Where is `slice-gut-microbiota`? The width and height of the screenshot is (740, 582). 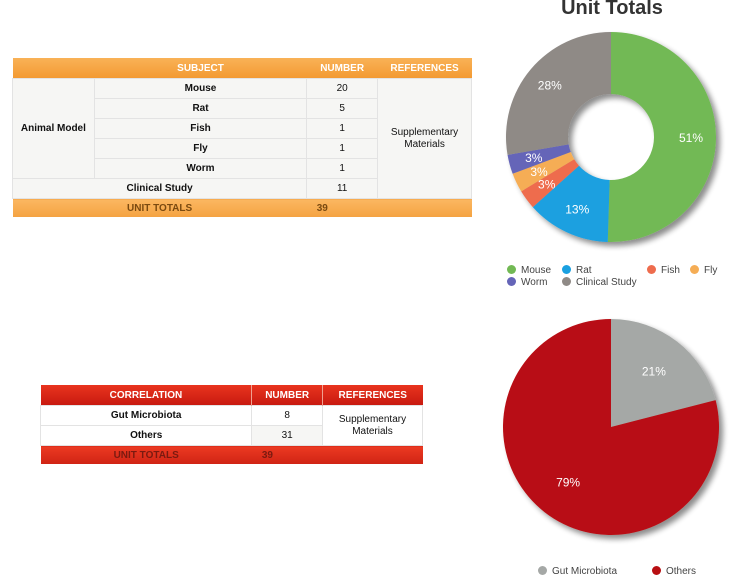 slice-gut-microbiota is located at coordinates (663, 373).